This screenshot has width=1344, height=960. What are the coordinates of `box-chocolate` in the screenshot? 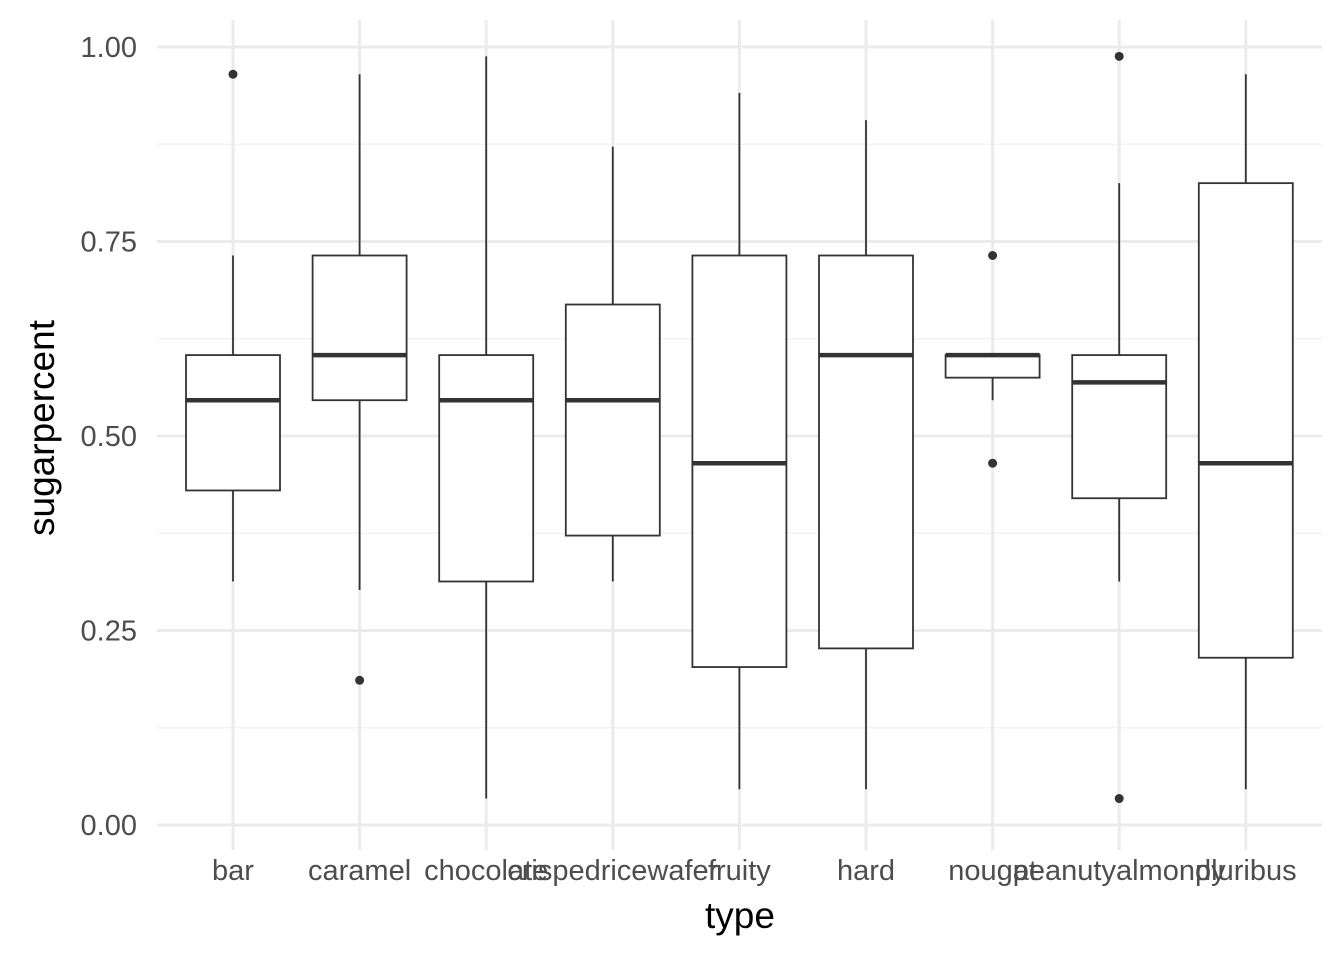 It's located at (486, 427).